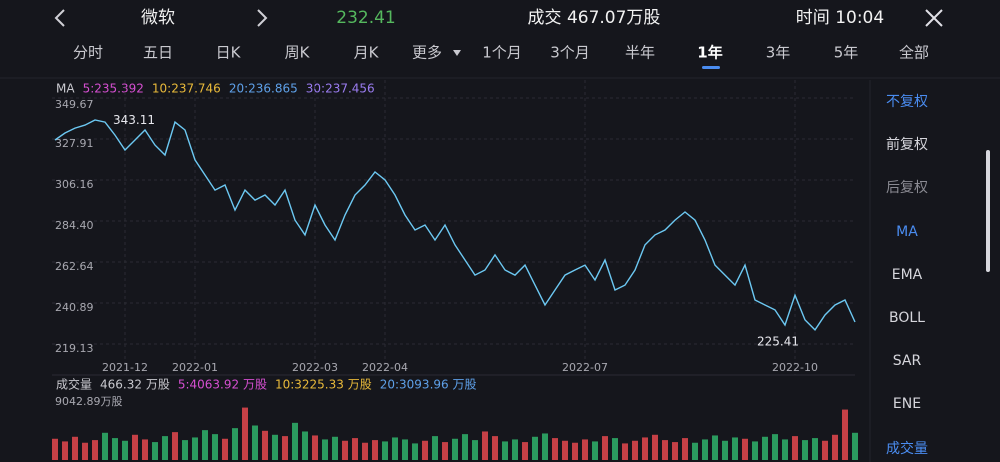 This screenshot has height=462, width=1000. What do you see at coordinates (427, 53) in the screenshot?
I see `tab: 更多` at bounding box center [427, 53].